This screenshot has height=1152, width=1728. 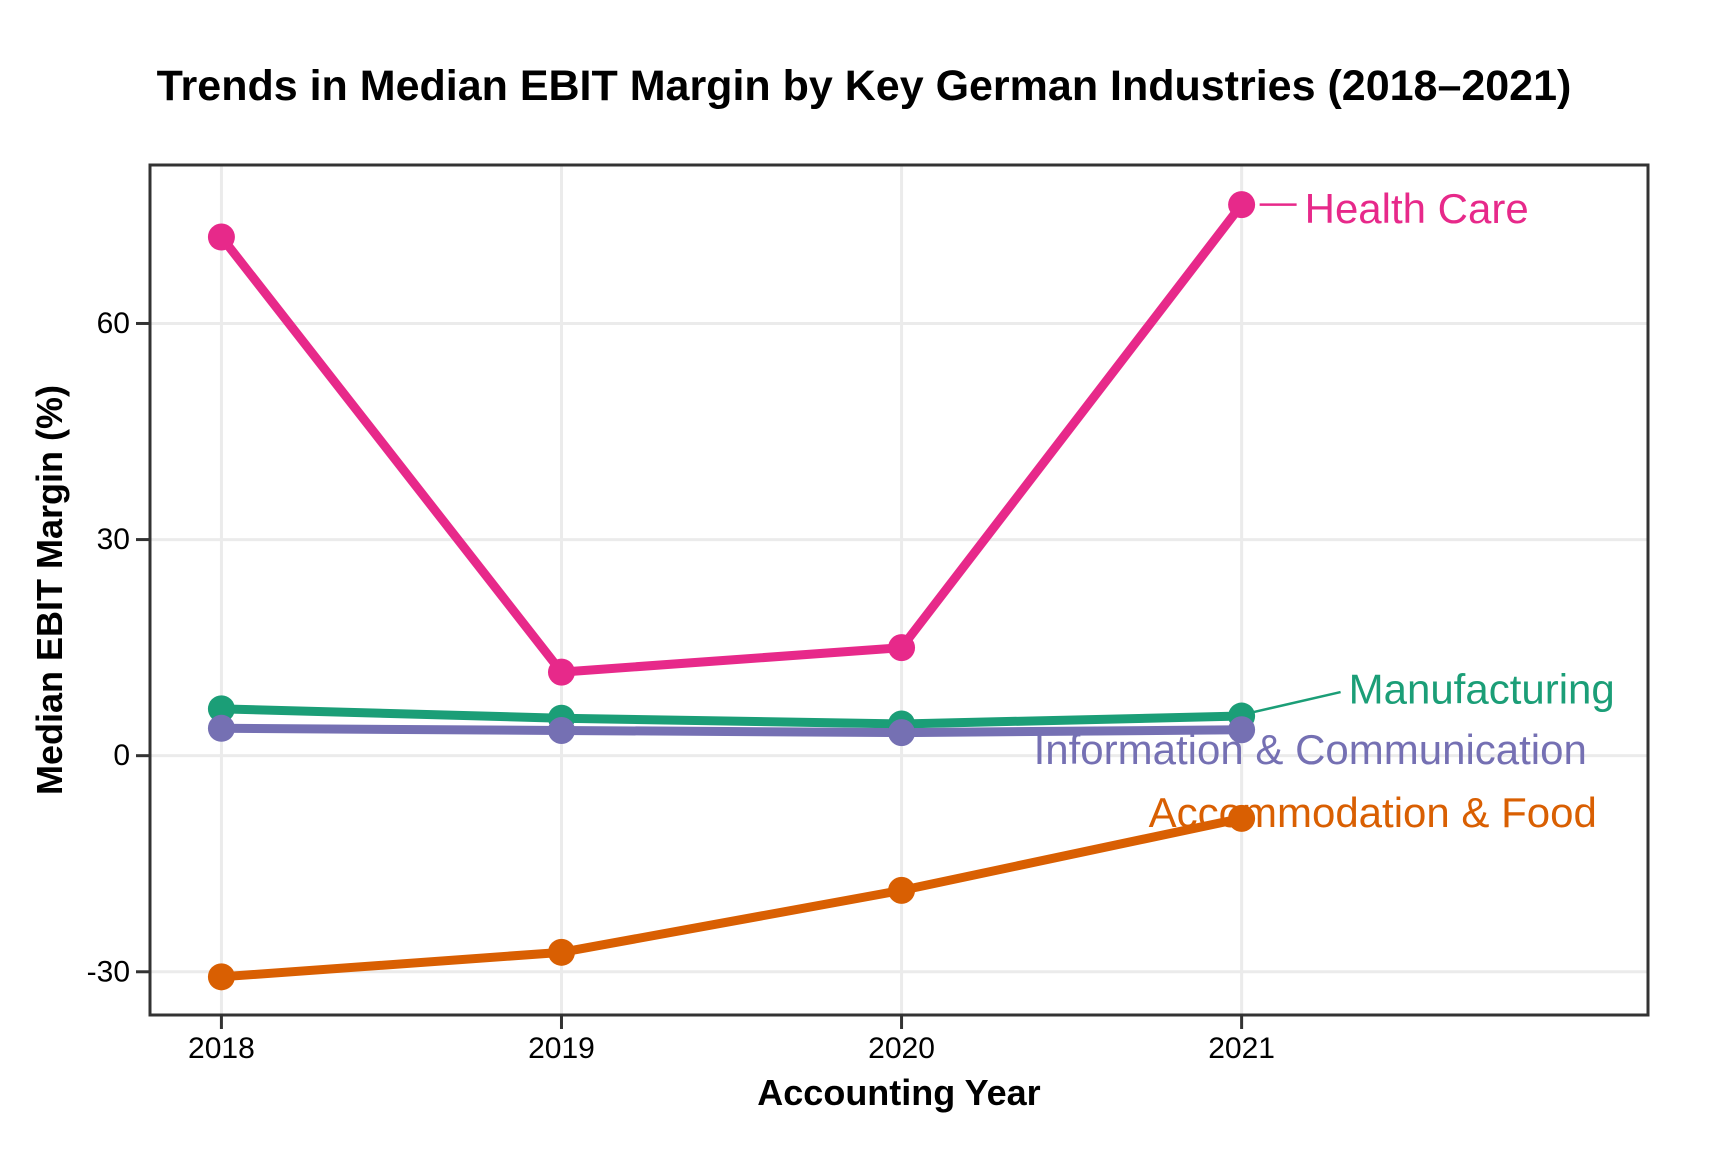 What do you see at coordinates (561, 1048) in the screenshot?
I see `x-tick-label: 2019` at bounding box center [561, 1048].